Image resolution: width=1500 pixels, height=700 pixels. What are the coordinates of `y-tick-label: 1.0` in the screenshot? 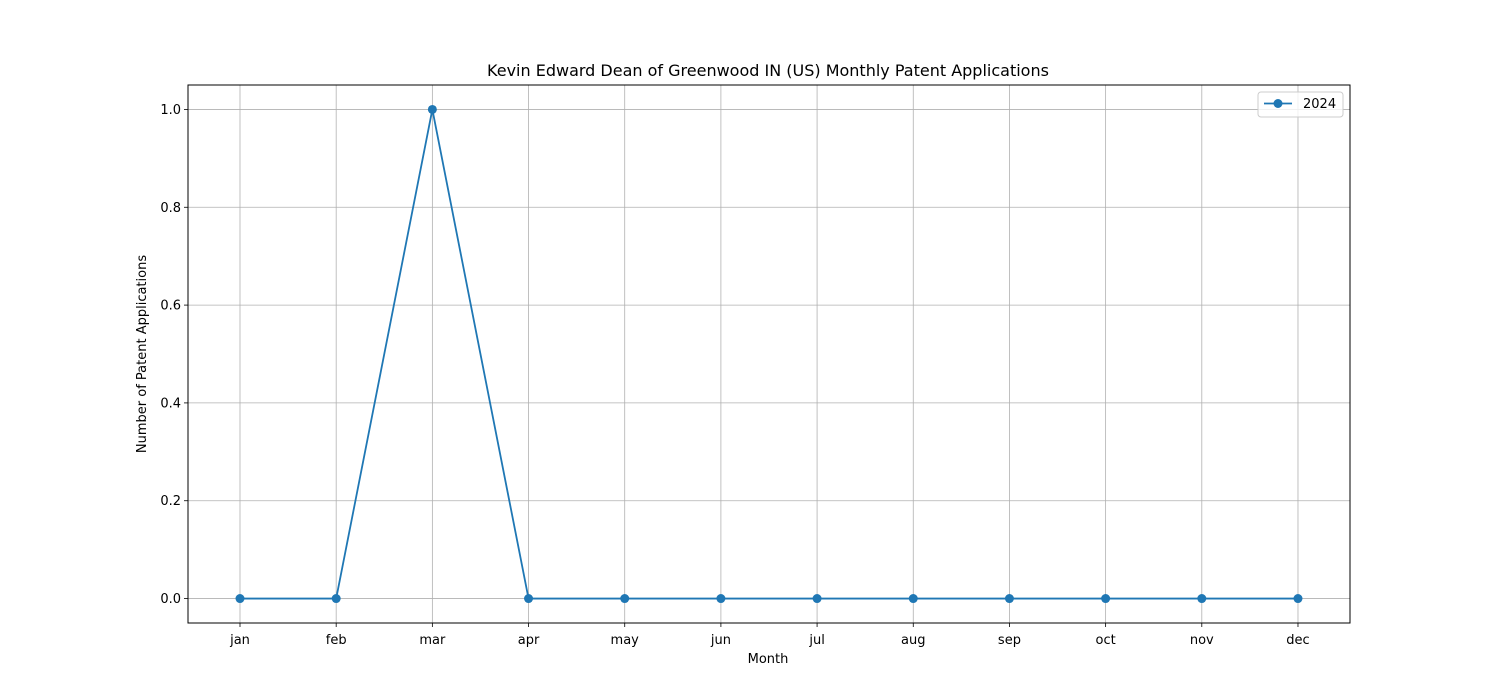 It's located at (170, 110).